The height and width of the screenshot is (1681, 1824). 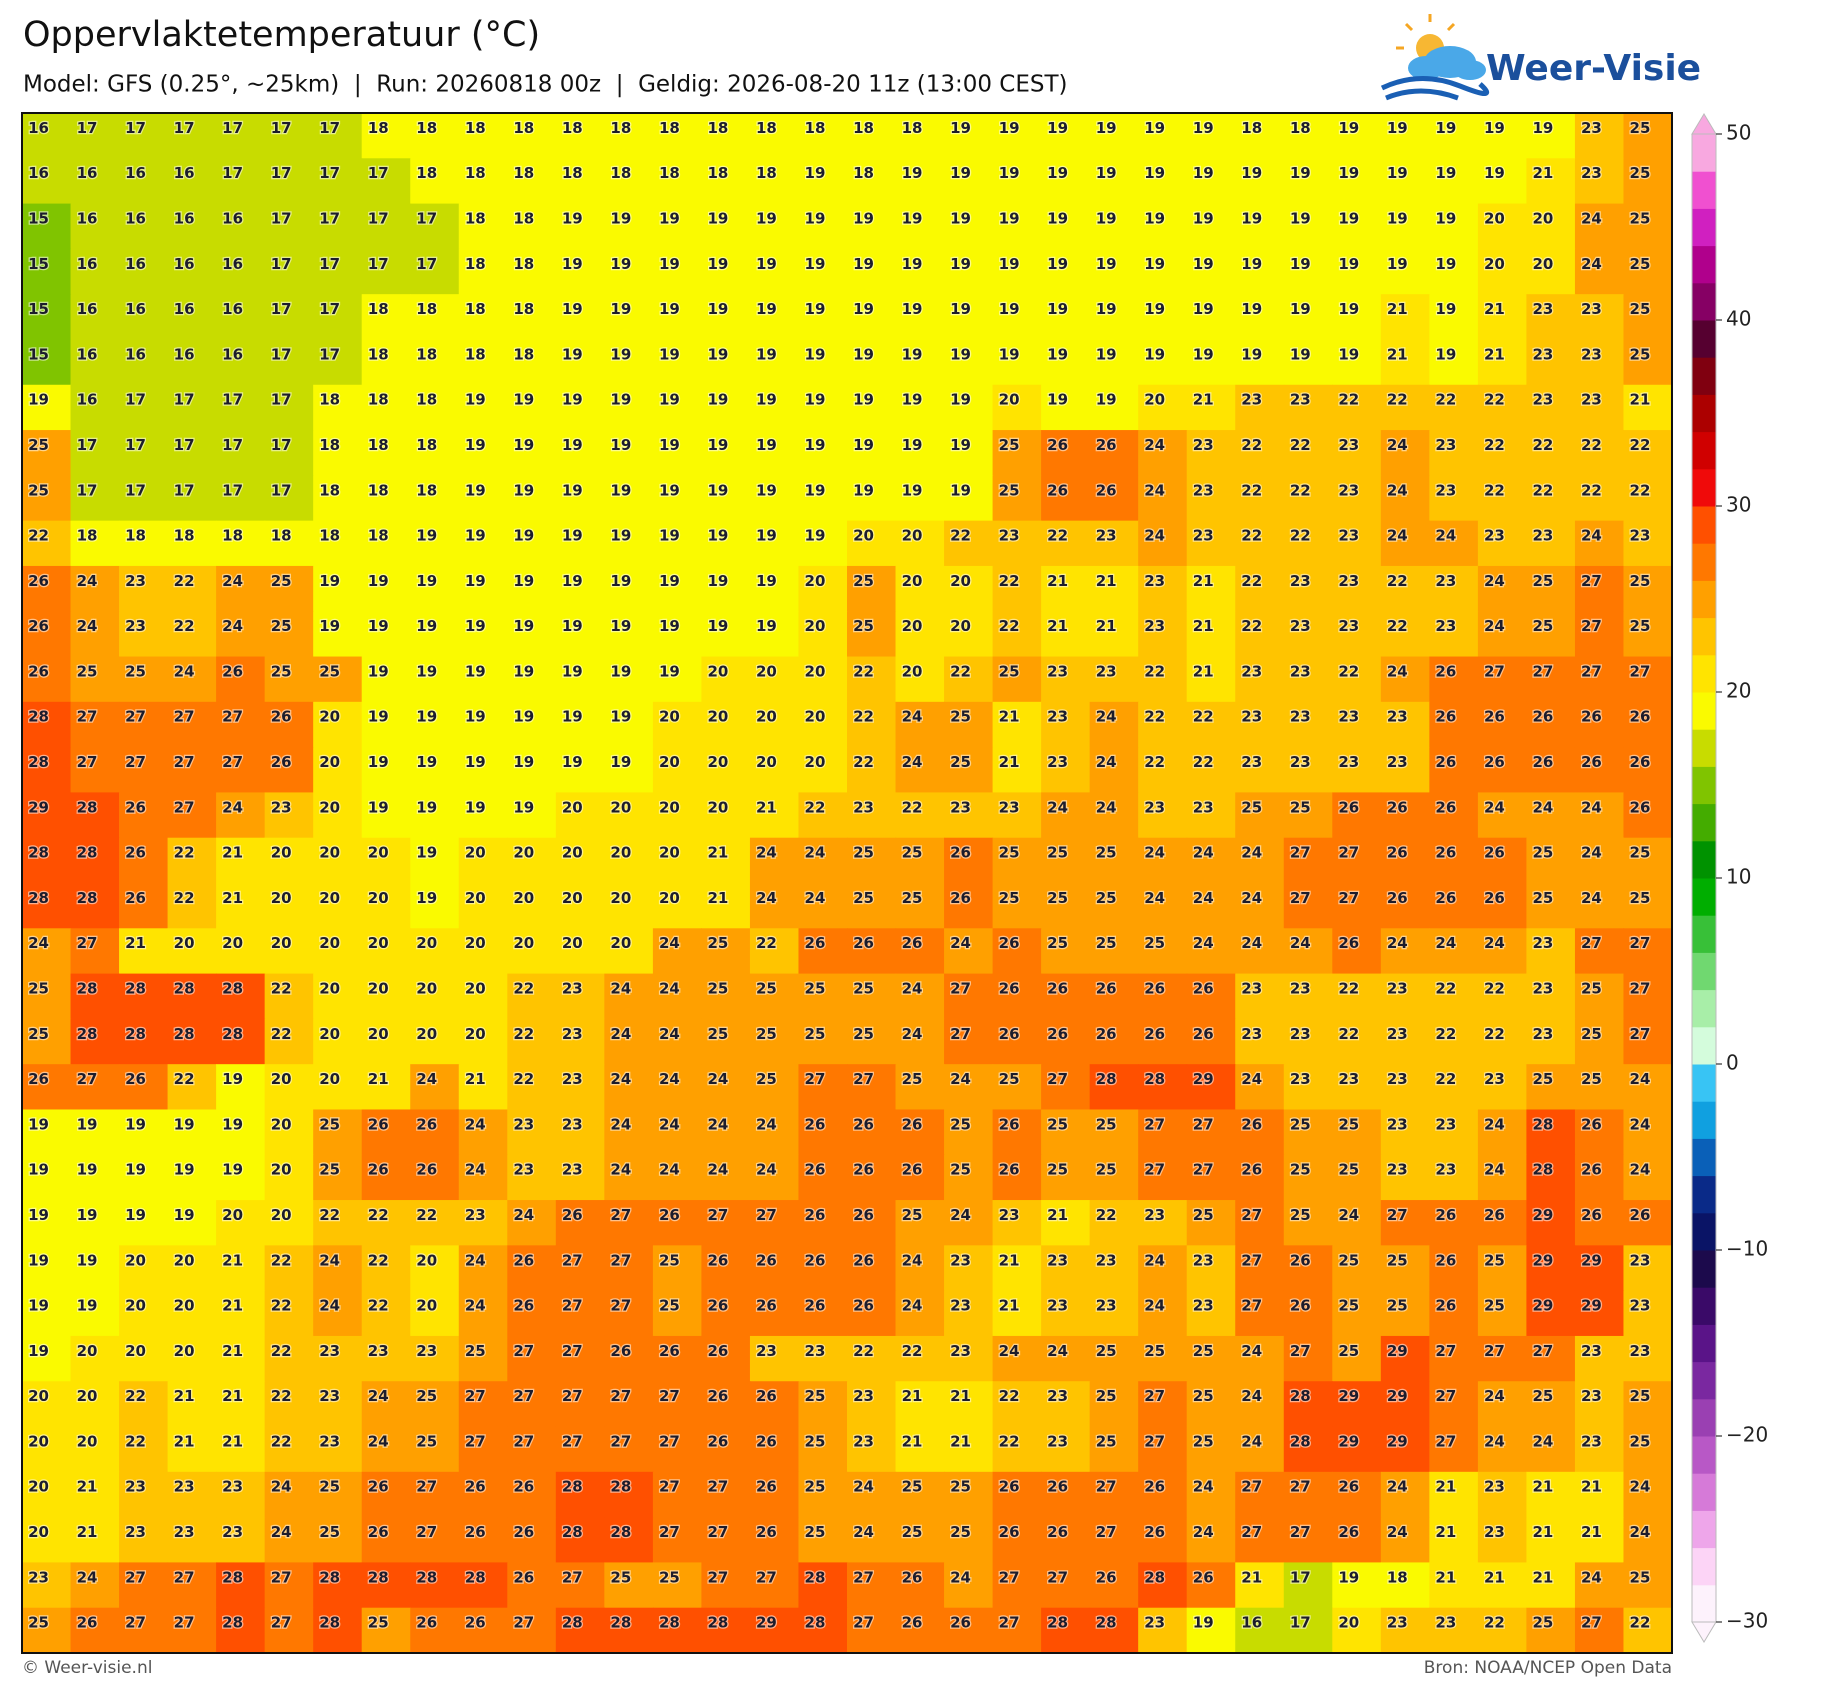 What do you see at coordinates (232, 309) in the screenshot?
I see `temperature-label: 16` at bounding box center [232, 309].